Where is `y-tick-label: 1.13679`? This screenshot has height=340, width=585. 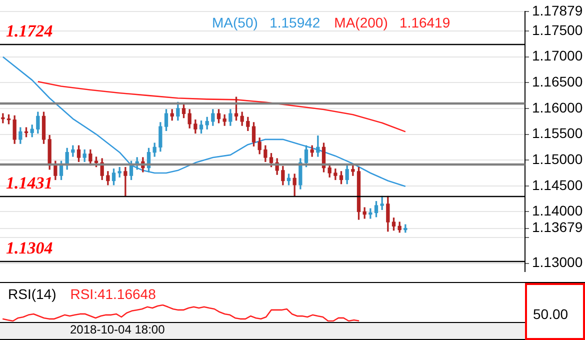 y-tick-label: 1.13679 is located at coordinates (557, 227).